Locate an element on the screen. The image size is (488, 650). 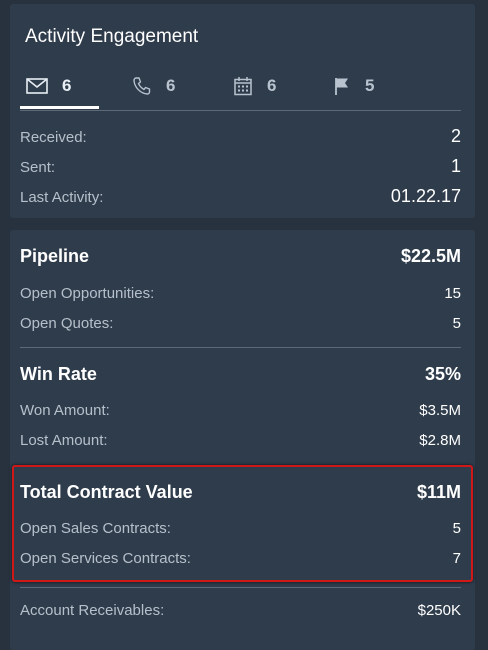
calendar-icon is located at coordinates (243, 86).